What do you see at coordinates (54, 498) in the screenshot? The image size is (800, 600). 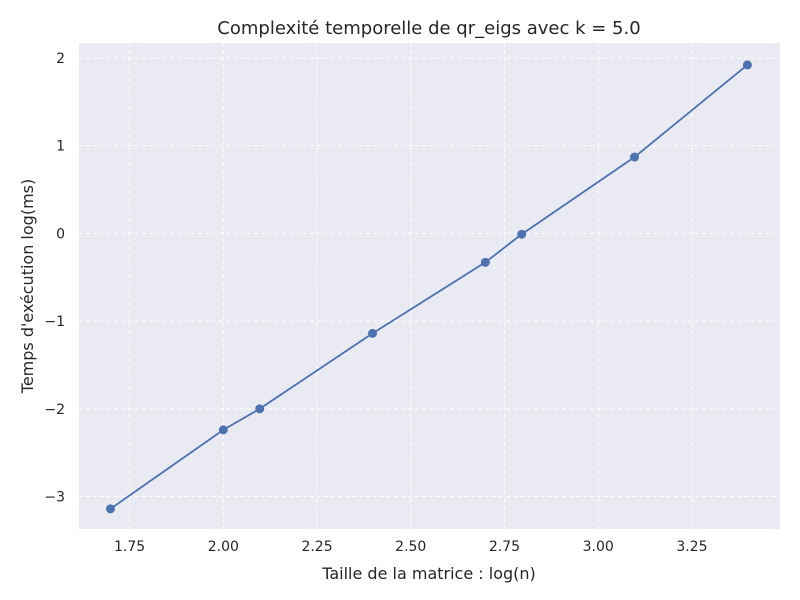 I see `y-tick-label: −3` at bounding box center [54, 498].